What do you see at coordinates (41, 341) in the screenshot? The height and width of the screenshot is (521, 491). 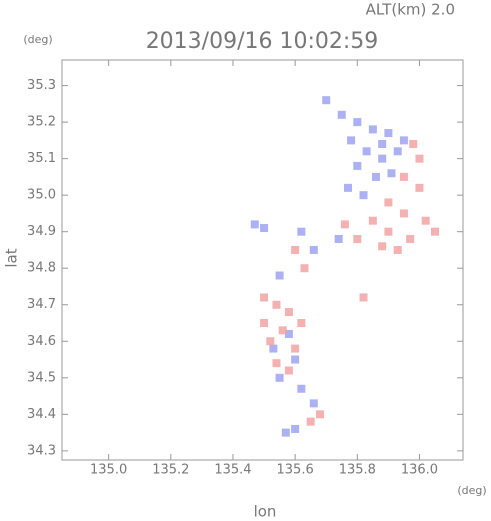 I see `y-tick-label: 34.6` at bounding box center [41, 341].